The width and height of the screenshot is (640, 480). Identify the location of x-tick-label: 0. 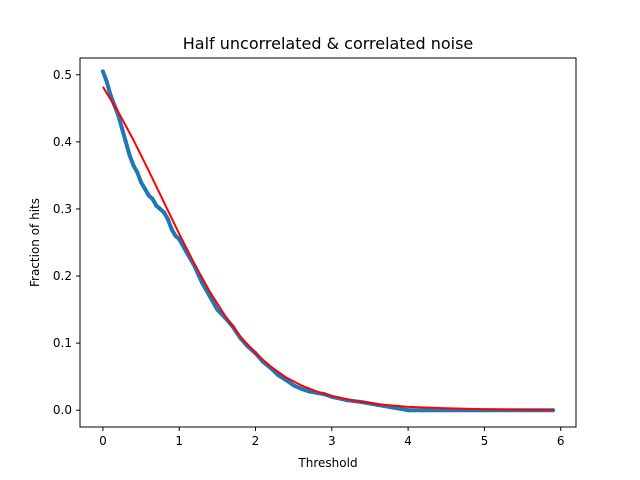
(103, 441).